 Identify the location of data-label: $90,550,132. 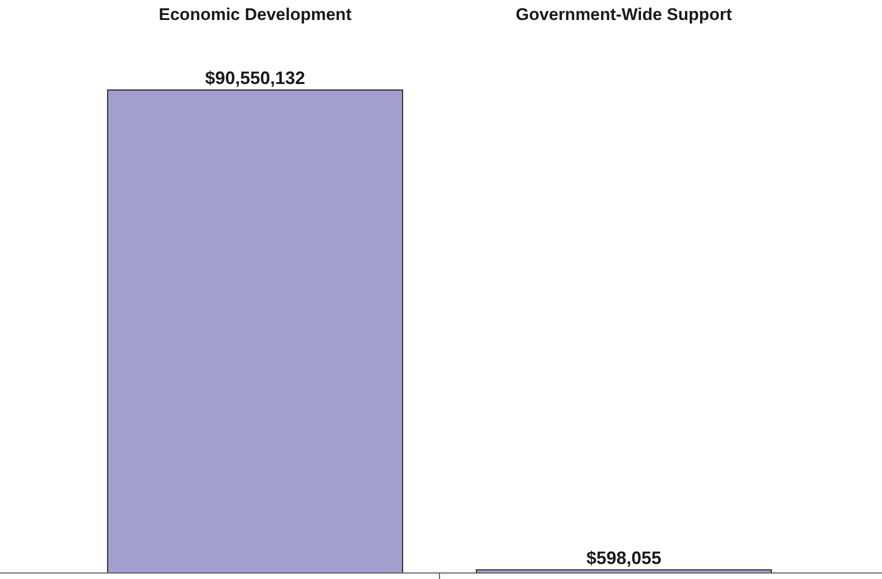
(255, 78).